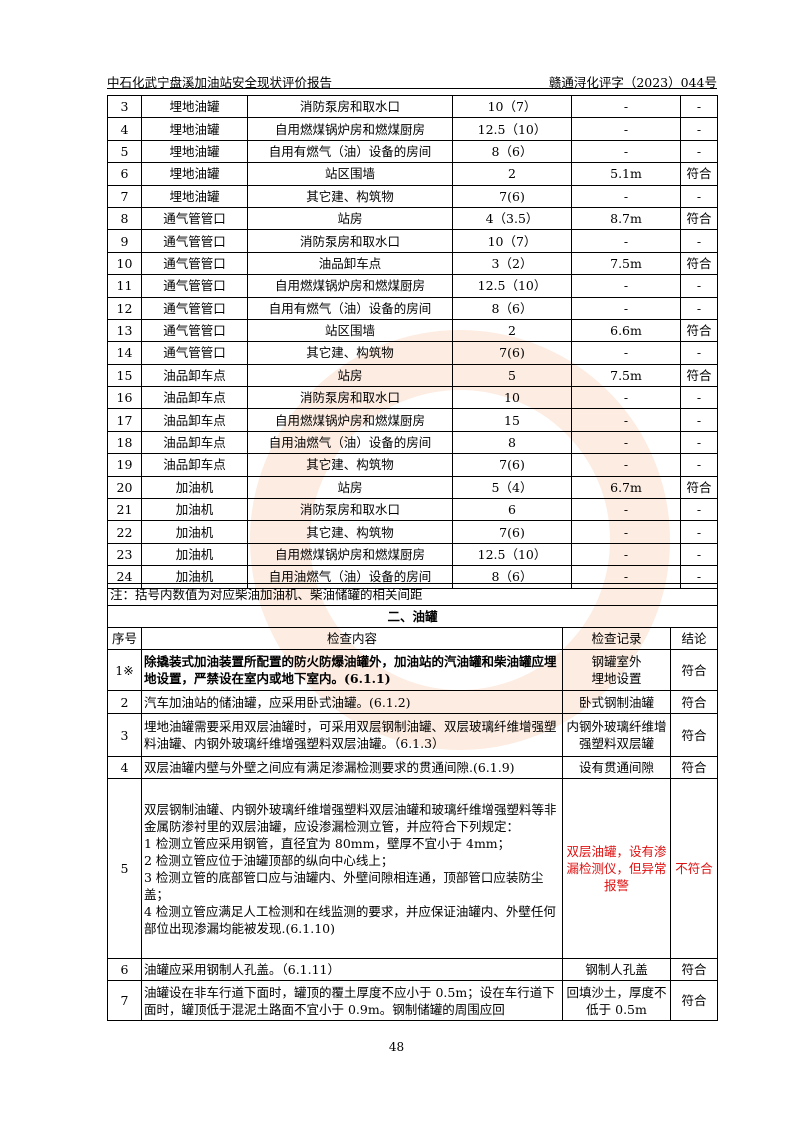 The width and height of the screenshot is (793, 1122). Describe the element at coordinates (124, 106) in the screenshot. I see `row-no: 3` at that location.